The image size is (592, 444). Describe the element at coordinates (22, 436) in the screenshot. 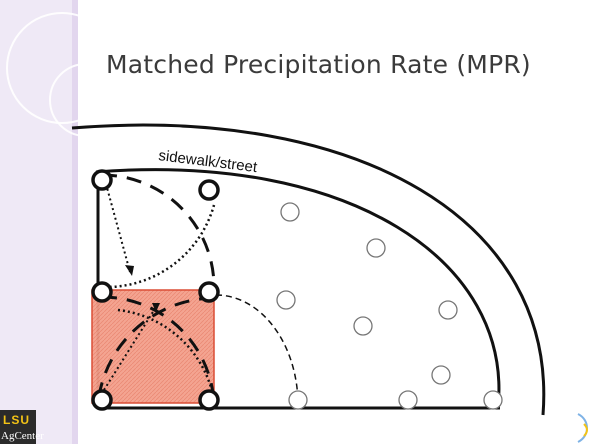

I see `logo-bottom-text: AgCenter` at that location.